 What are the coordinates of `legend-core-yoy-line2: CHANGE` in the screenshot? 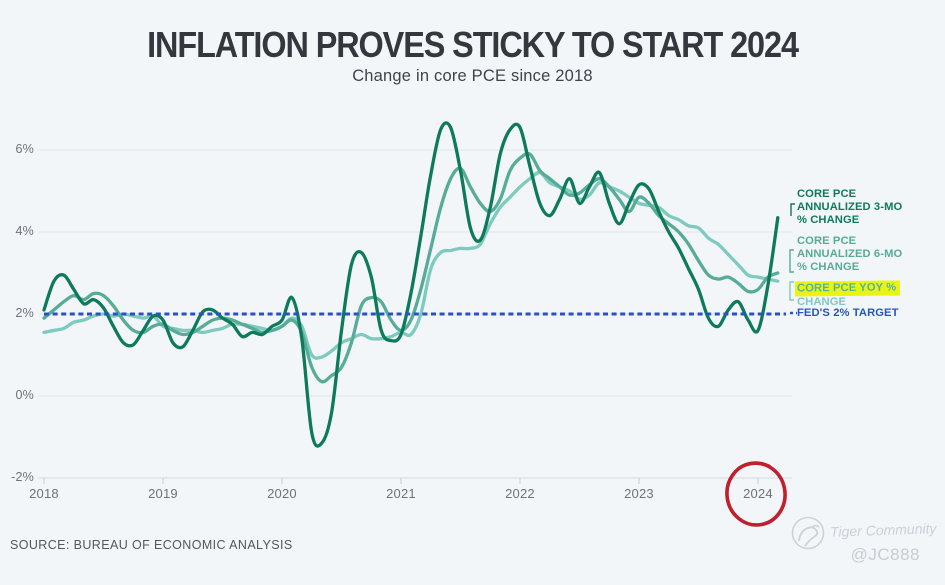 It's located at (822, 301).